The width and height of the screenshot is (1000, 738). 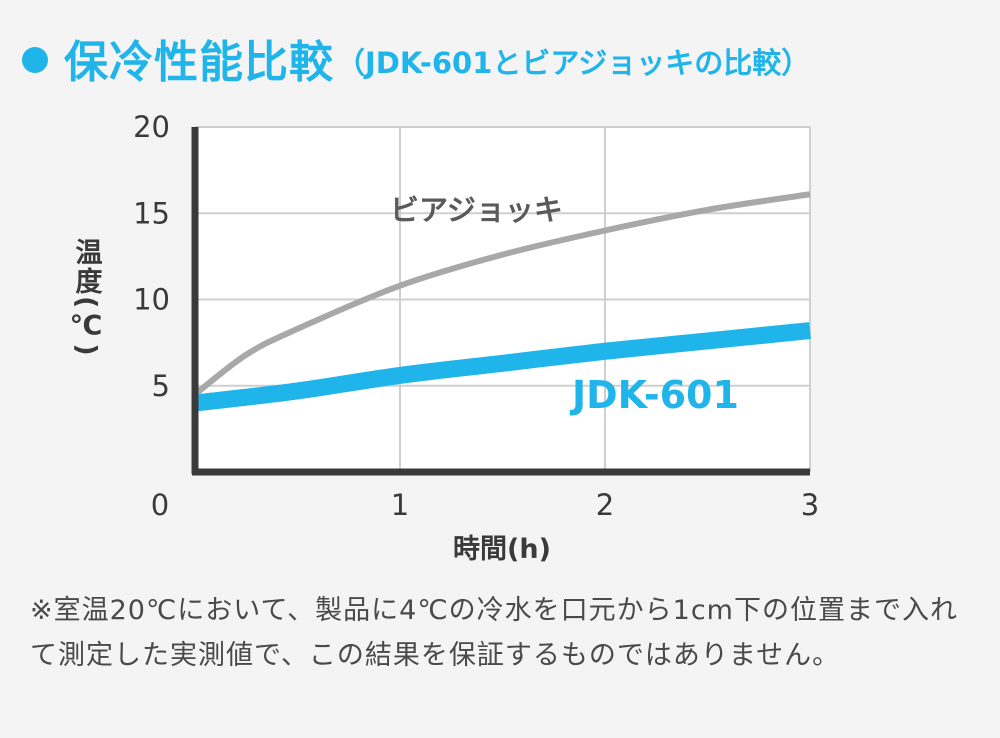 I want to click on y-tick-label: 5, so click(x=161, y=386).